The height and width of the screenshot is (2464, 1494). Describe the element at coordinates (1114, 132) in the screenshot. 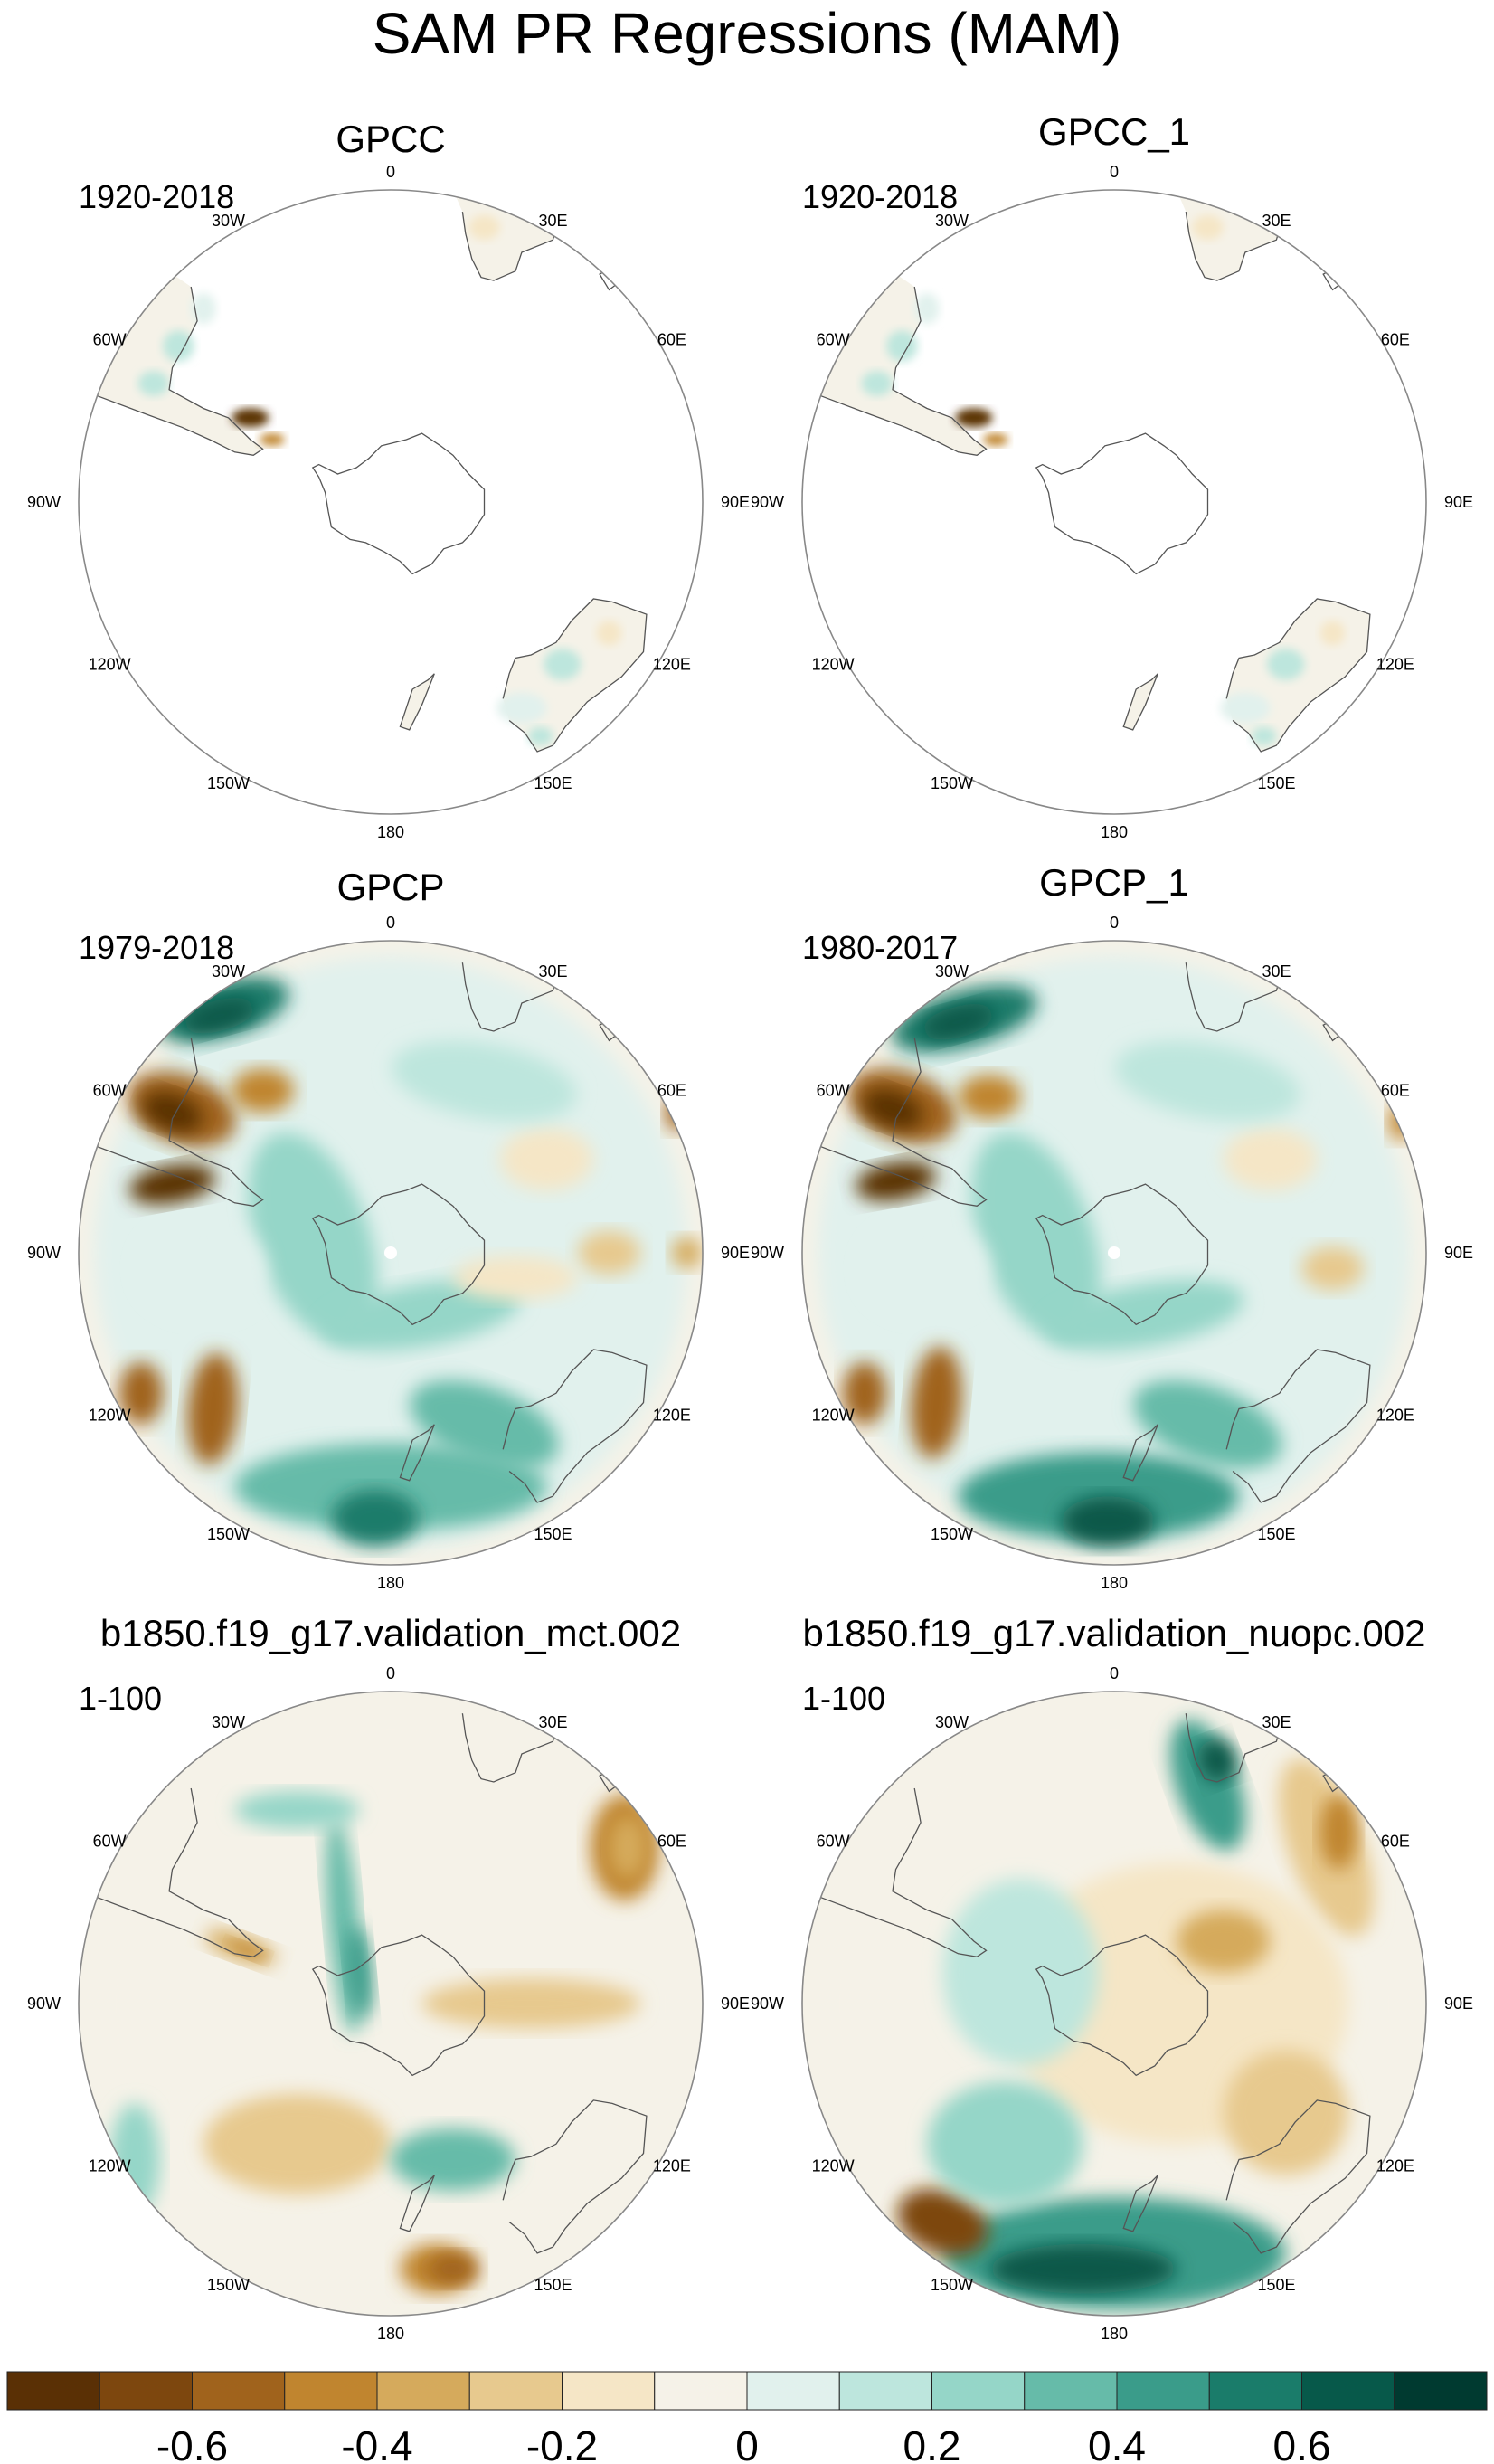

I see `panel-title: GPCC_1` at that location.